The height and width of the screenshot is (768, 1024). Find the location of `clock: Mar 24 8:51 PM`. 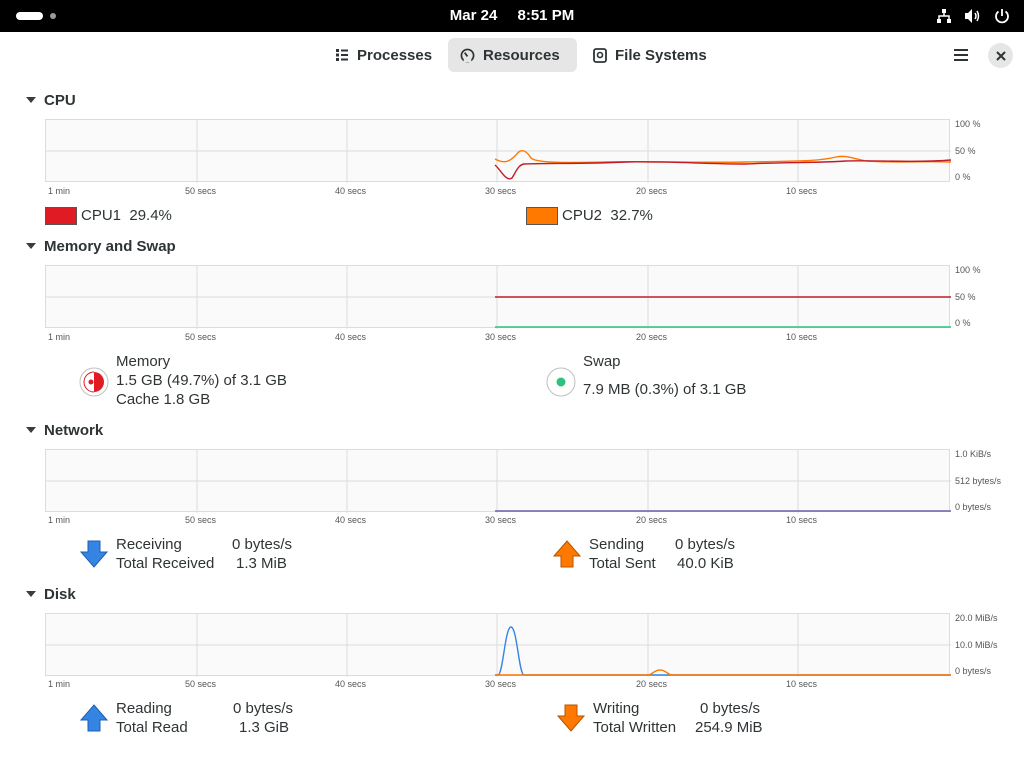

clock: Mar 24 8:51 PM is located at coordinates (512, 16).